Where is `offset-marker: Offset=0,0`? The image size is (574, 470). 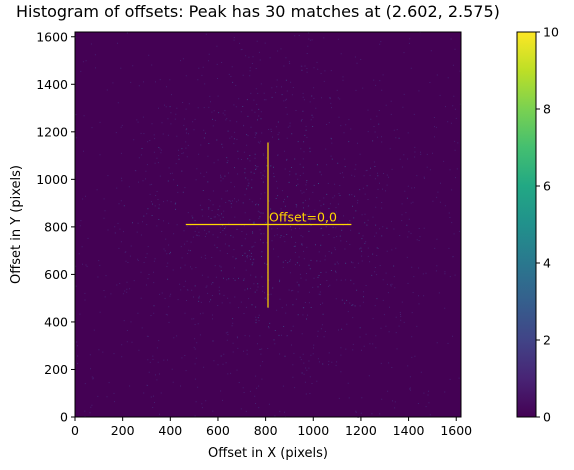 offset-marker: Offset=0,0 is located at coordinates (268, 225).